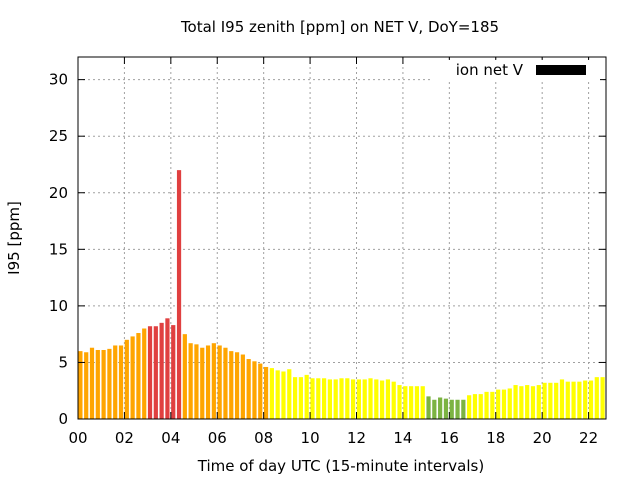 This screenshot has height=480, width=640. What do you see at coordinates (77, 438) in the screenshot?
I see `x-tick-label: 00` at bounding box center [77, 438].